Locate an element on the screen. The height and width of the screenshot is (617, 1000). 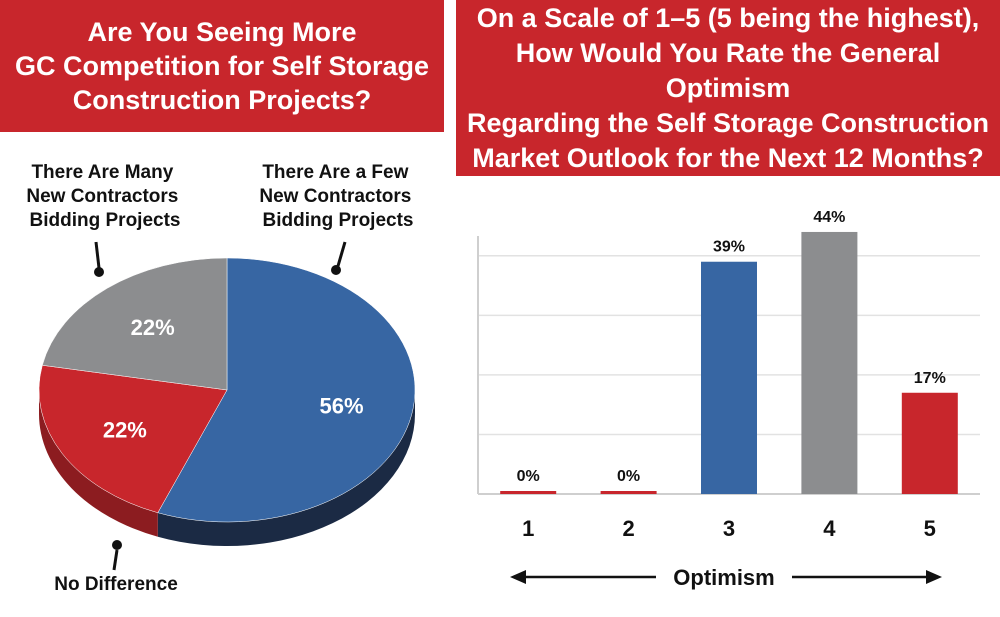
x-axis-title: Optimism is located at coordinates (723, 577).